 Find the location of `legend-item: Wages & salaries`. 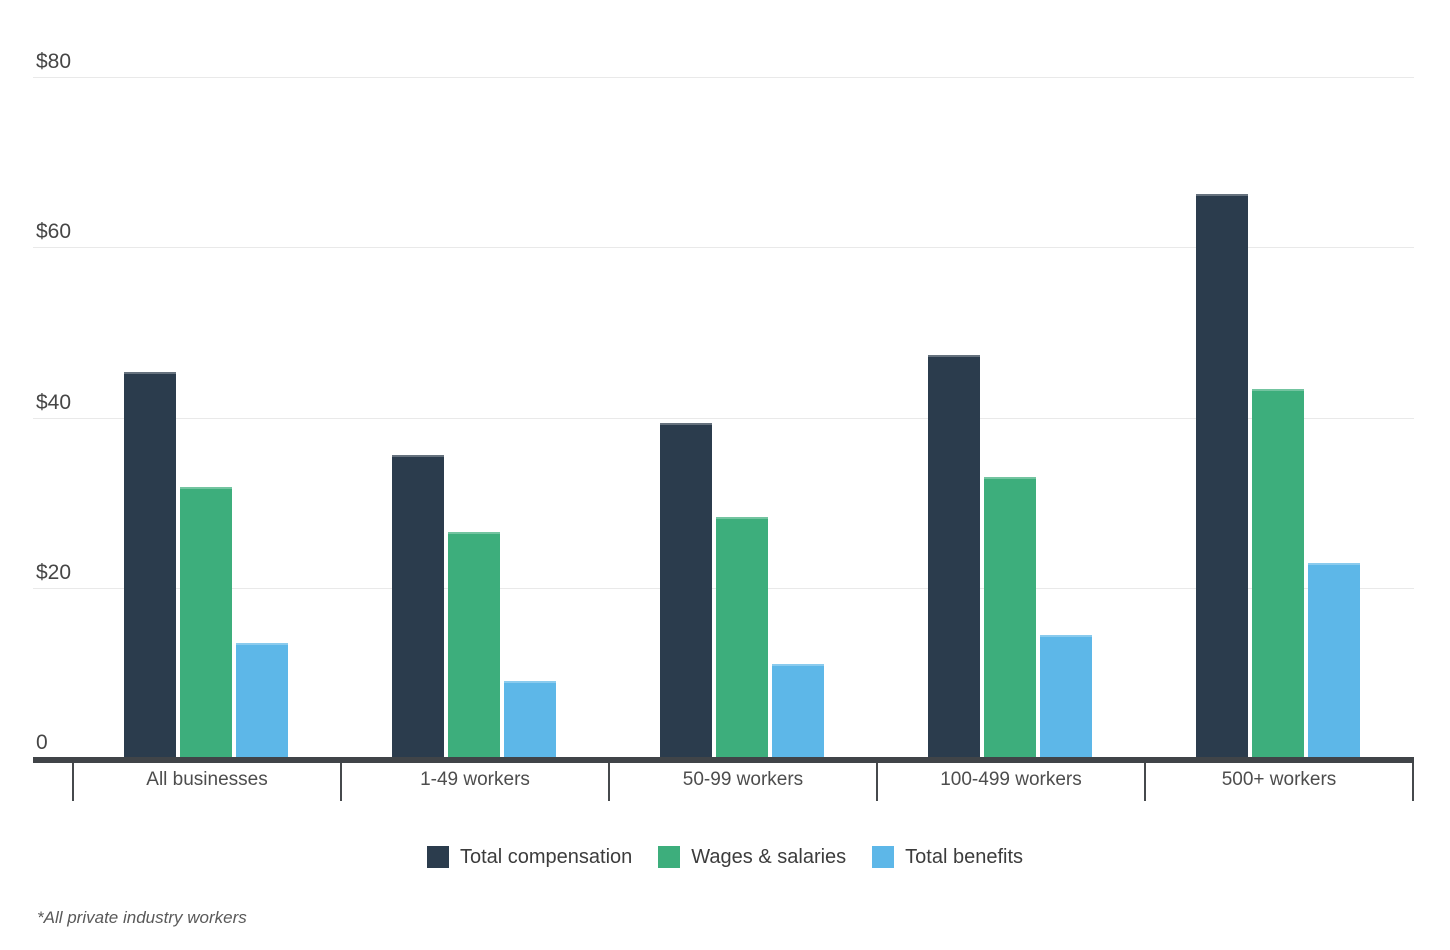

legend-item: Wages & salaries is located at coordinates (752, 857).